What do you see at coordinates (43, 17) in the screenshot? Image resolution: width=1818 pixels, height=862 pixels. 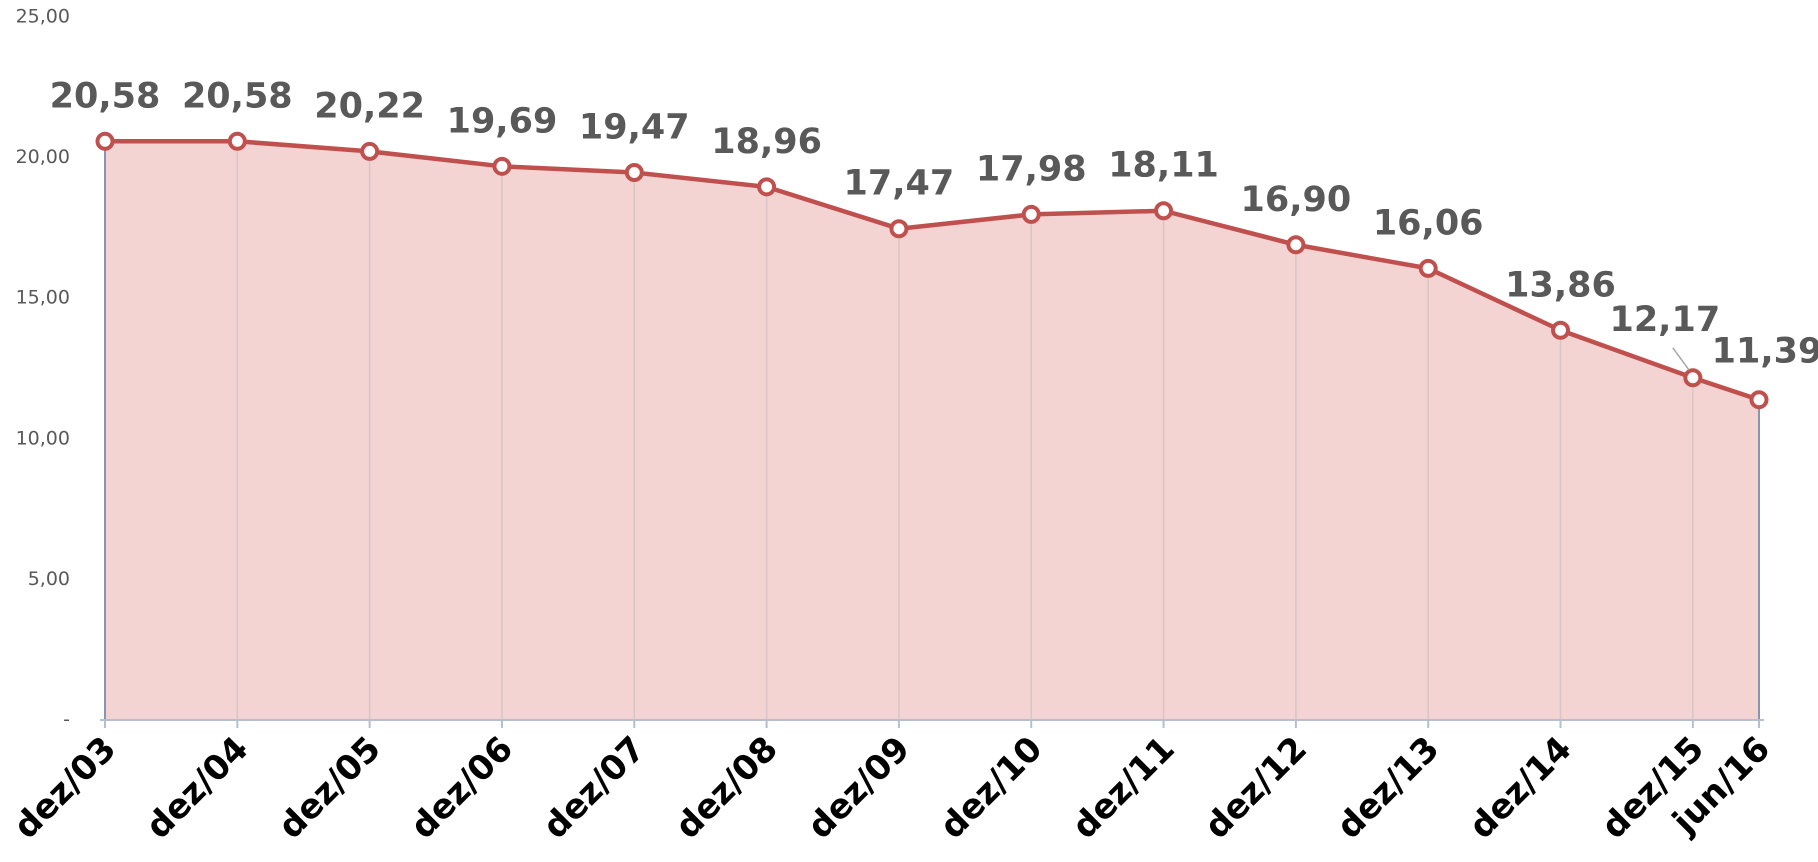 I see `y-tick-label: 25,00` at bounding box center [43, 17].